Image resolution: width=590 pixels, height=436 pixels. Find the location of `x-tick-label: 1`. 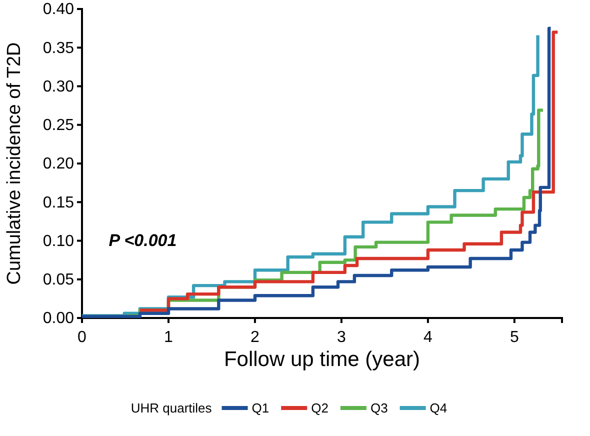

x-tick-label: 1 is located at coordinates (169, 337).